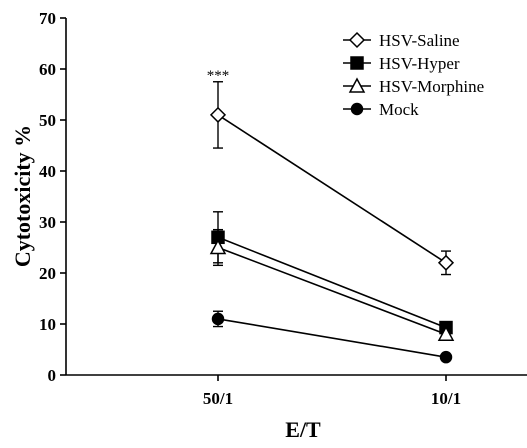 Image resolution: width=527 pixels, height=448 pixels. I want to click on legend-label: HSV-Saline, so click(419, 40).